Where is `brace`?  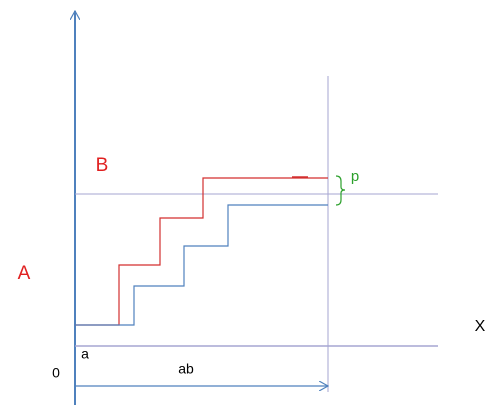
brace is located at coordinates (340, 190).